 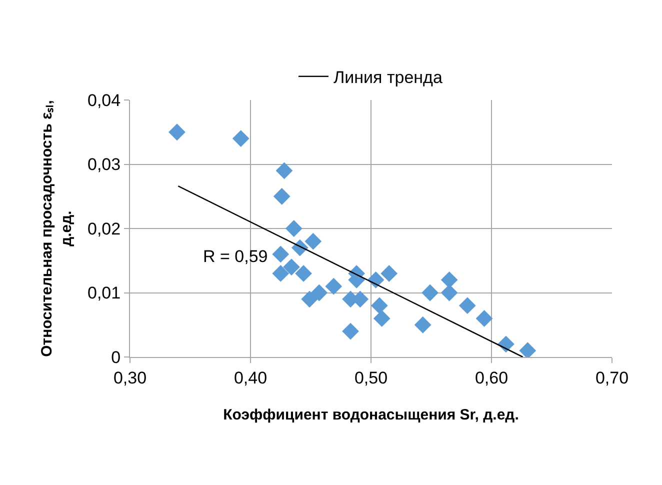 What do you see at coordinates (491, 378) in the screenshot?
I see `x-tick-label: 0,60` at bounding box center [491, 378].